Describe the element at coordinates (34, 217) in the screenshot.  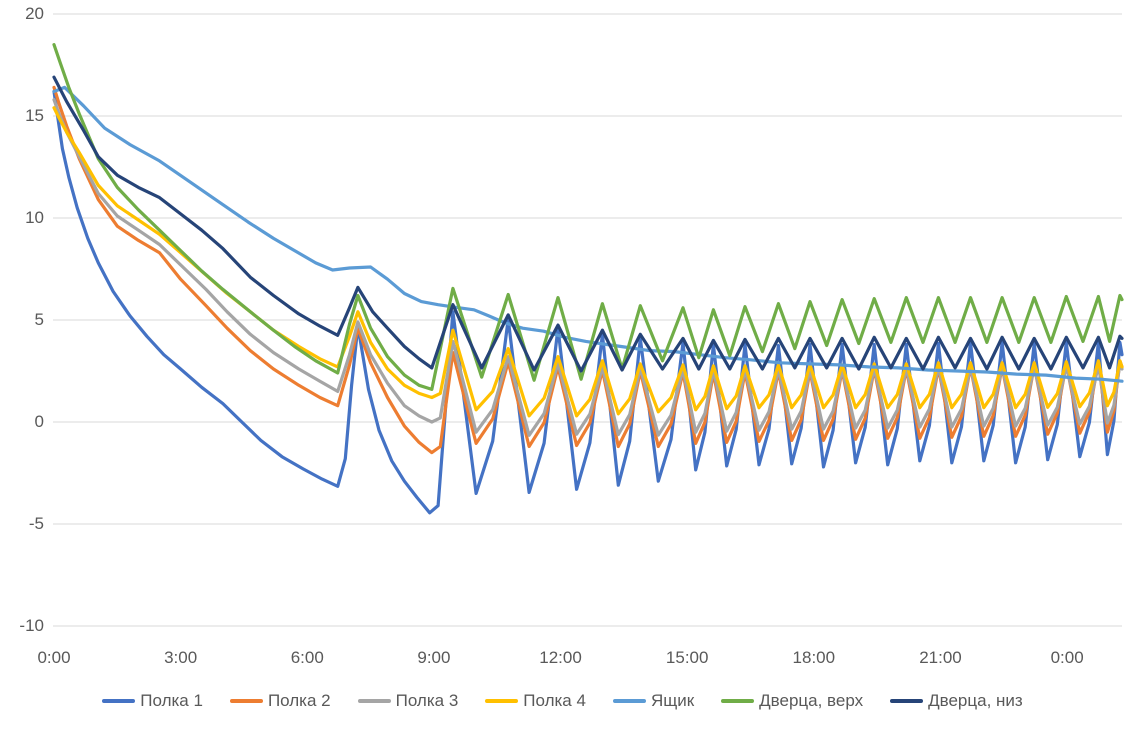
I see `y-tick-label: 10` at that location.